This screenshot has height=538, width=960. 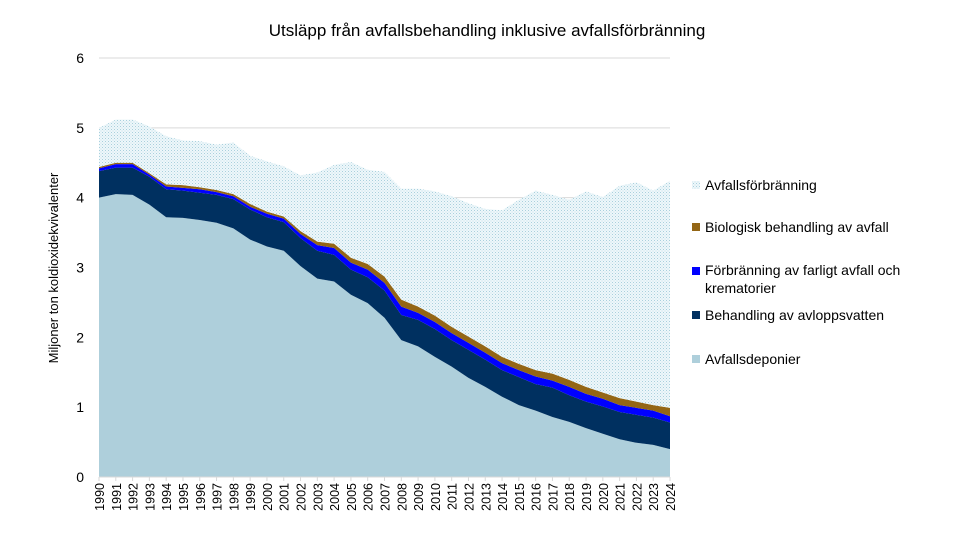 I want to click on x-tick-label: 1998, so click(x=234, y=497).